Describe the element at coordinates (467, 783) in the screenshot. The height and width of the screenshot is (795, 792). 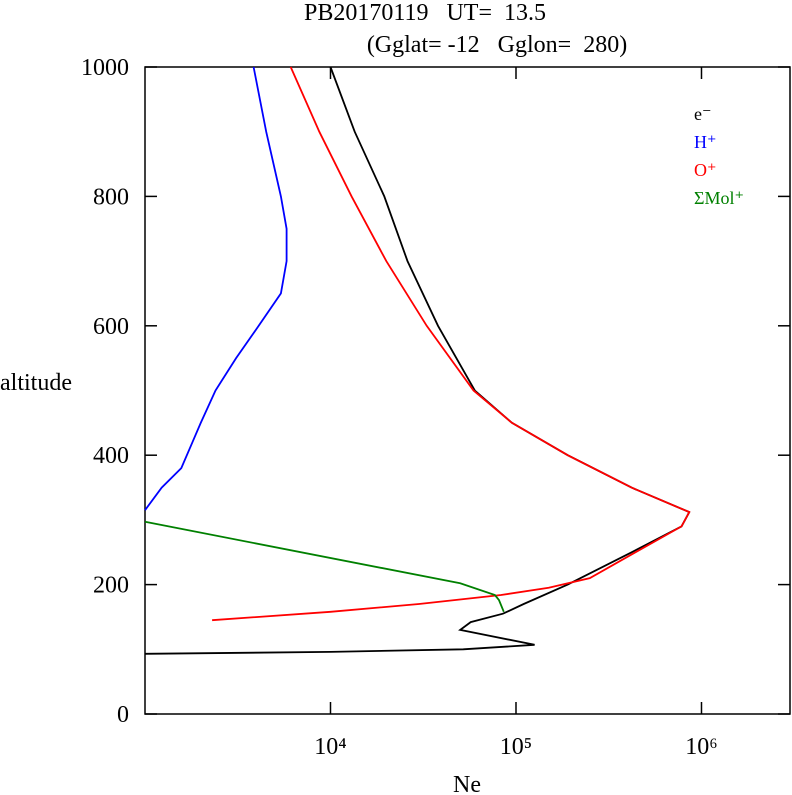
I see `x-axis-label: Ne` at that location.